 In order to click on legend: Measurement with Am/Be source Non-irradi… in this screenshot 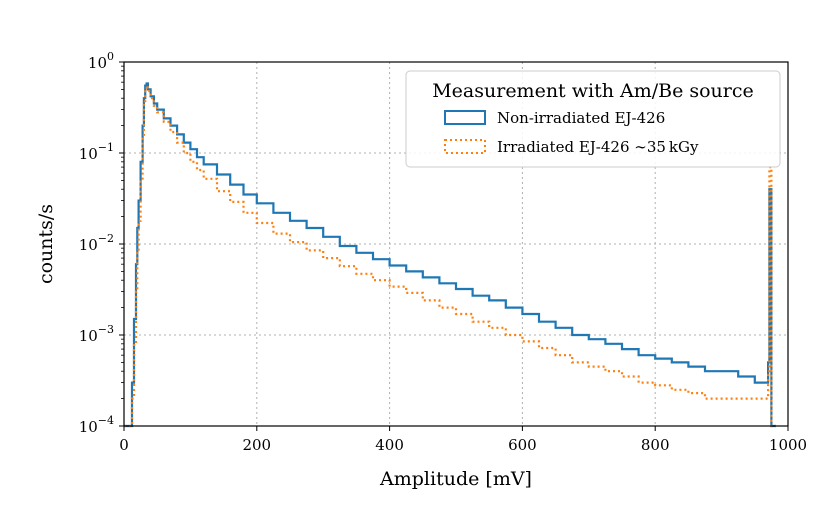, I will do `click(593, 119)`.